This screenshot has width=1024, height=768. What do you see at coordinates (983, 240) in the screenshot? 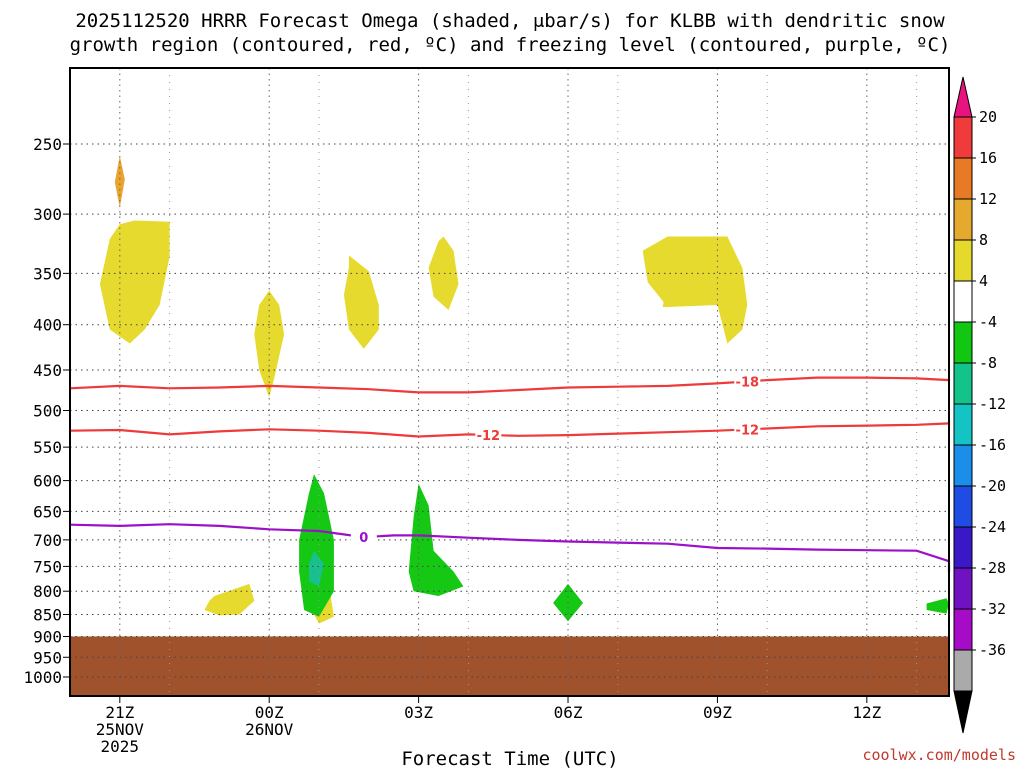
I see `colorbar-label: 8` at bounding box center [983, 240].